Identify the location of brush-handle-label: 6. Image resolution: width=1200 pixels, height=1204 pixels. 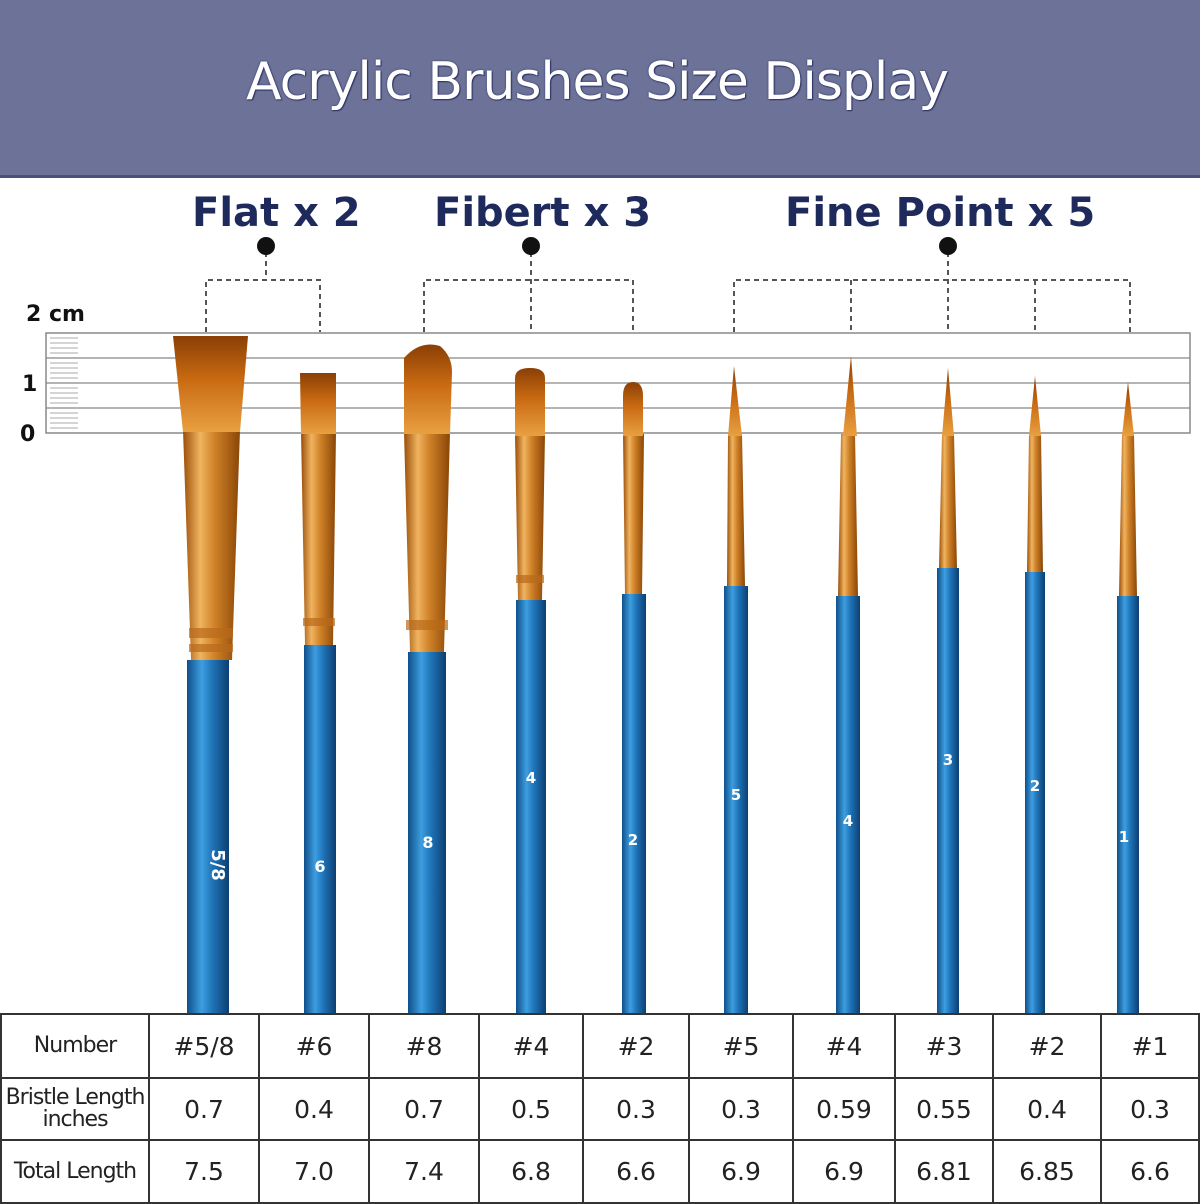
(319, 866).